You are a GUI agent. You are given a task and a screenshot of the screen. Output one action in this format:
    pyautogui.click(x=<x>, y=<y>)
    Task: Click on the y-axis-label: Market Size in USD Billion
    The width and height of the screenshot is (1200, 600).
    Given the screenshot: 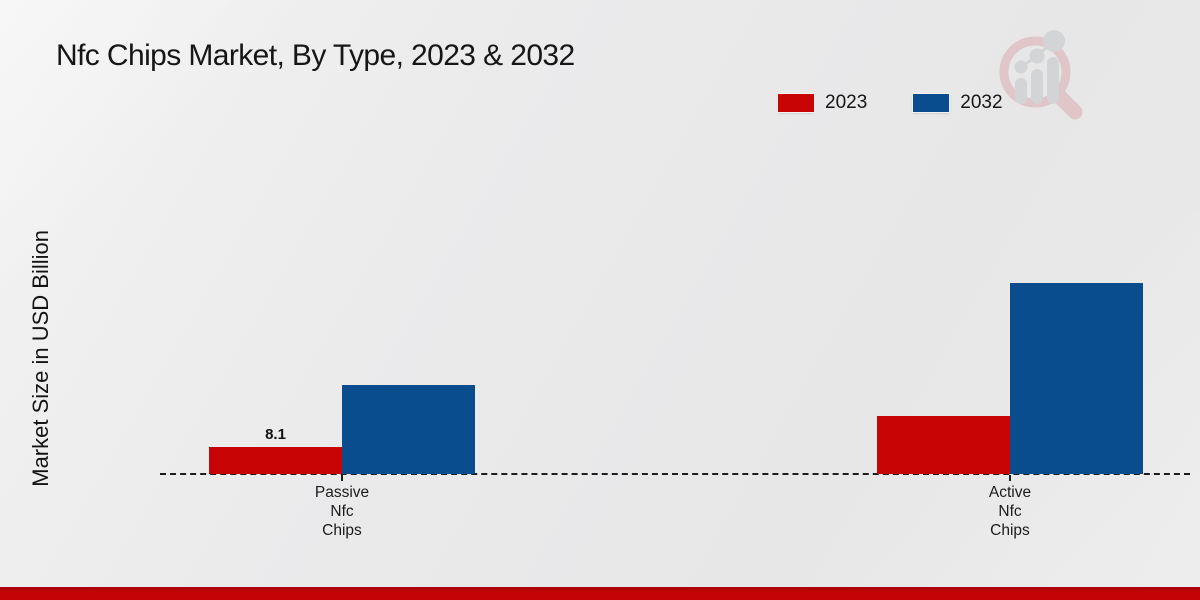 What is the action you would take?
    pyautogui.click(x=40, y=358)
    